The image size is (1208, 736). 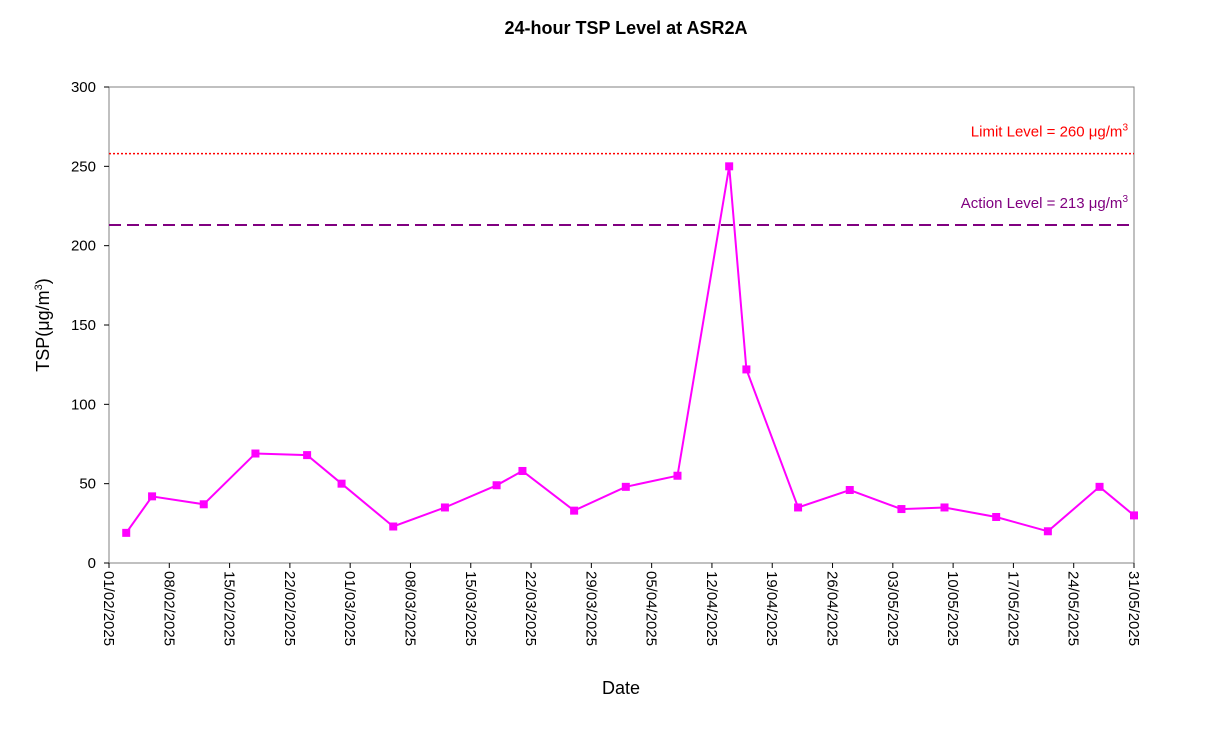 I want to click on y-tick-label: 100, so click(x=83, y=404).